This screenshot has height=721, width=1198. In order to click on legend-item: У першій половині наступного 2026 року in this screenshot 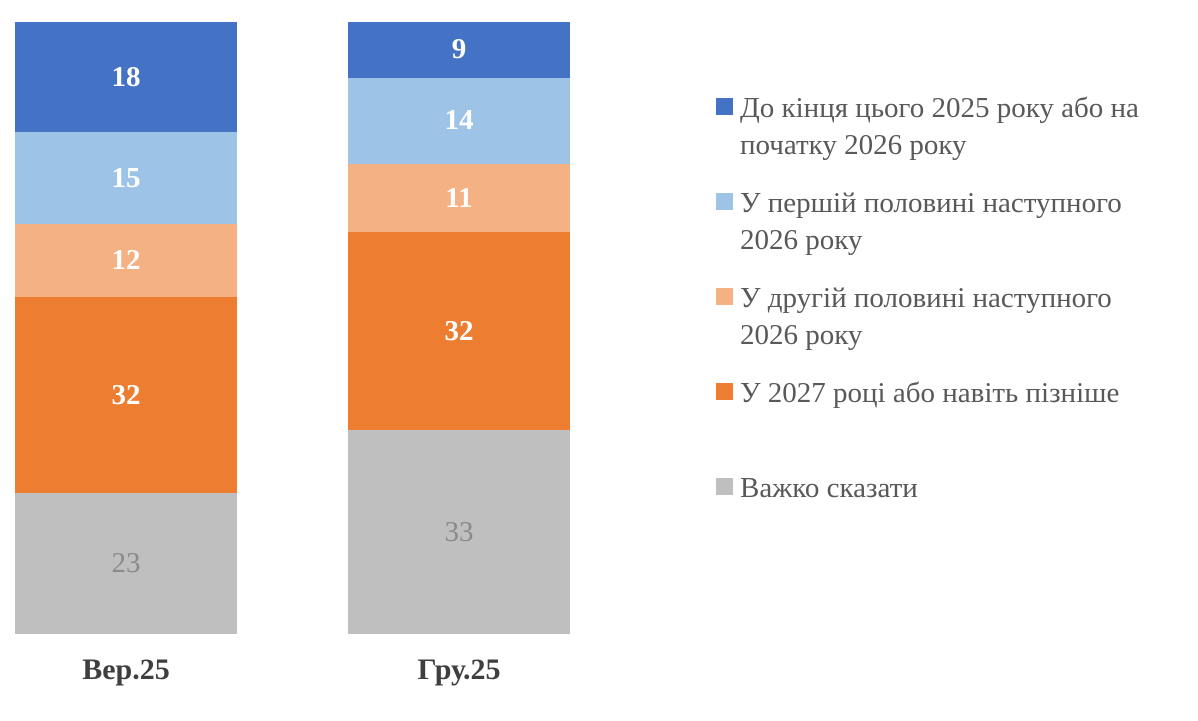, I will do `click(951, 232)`.